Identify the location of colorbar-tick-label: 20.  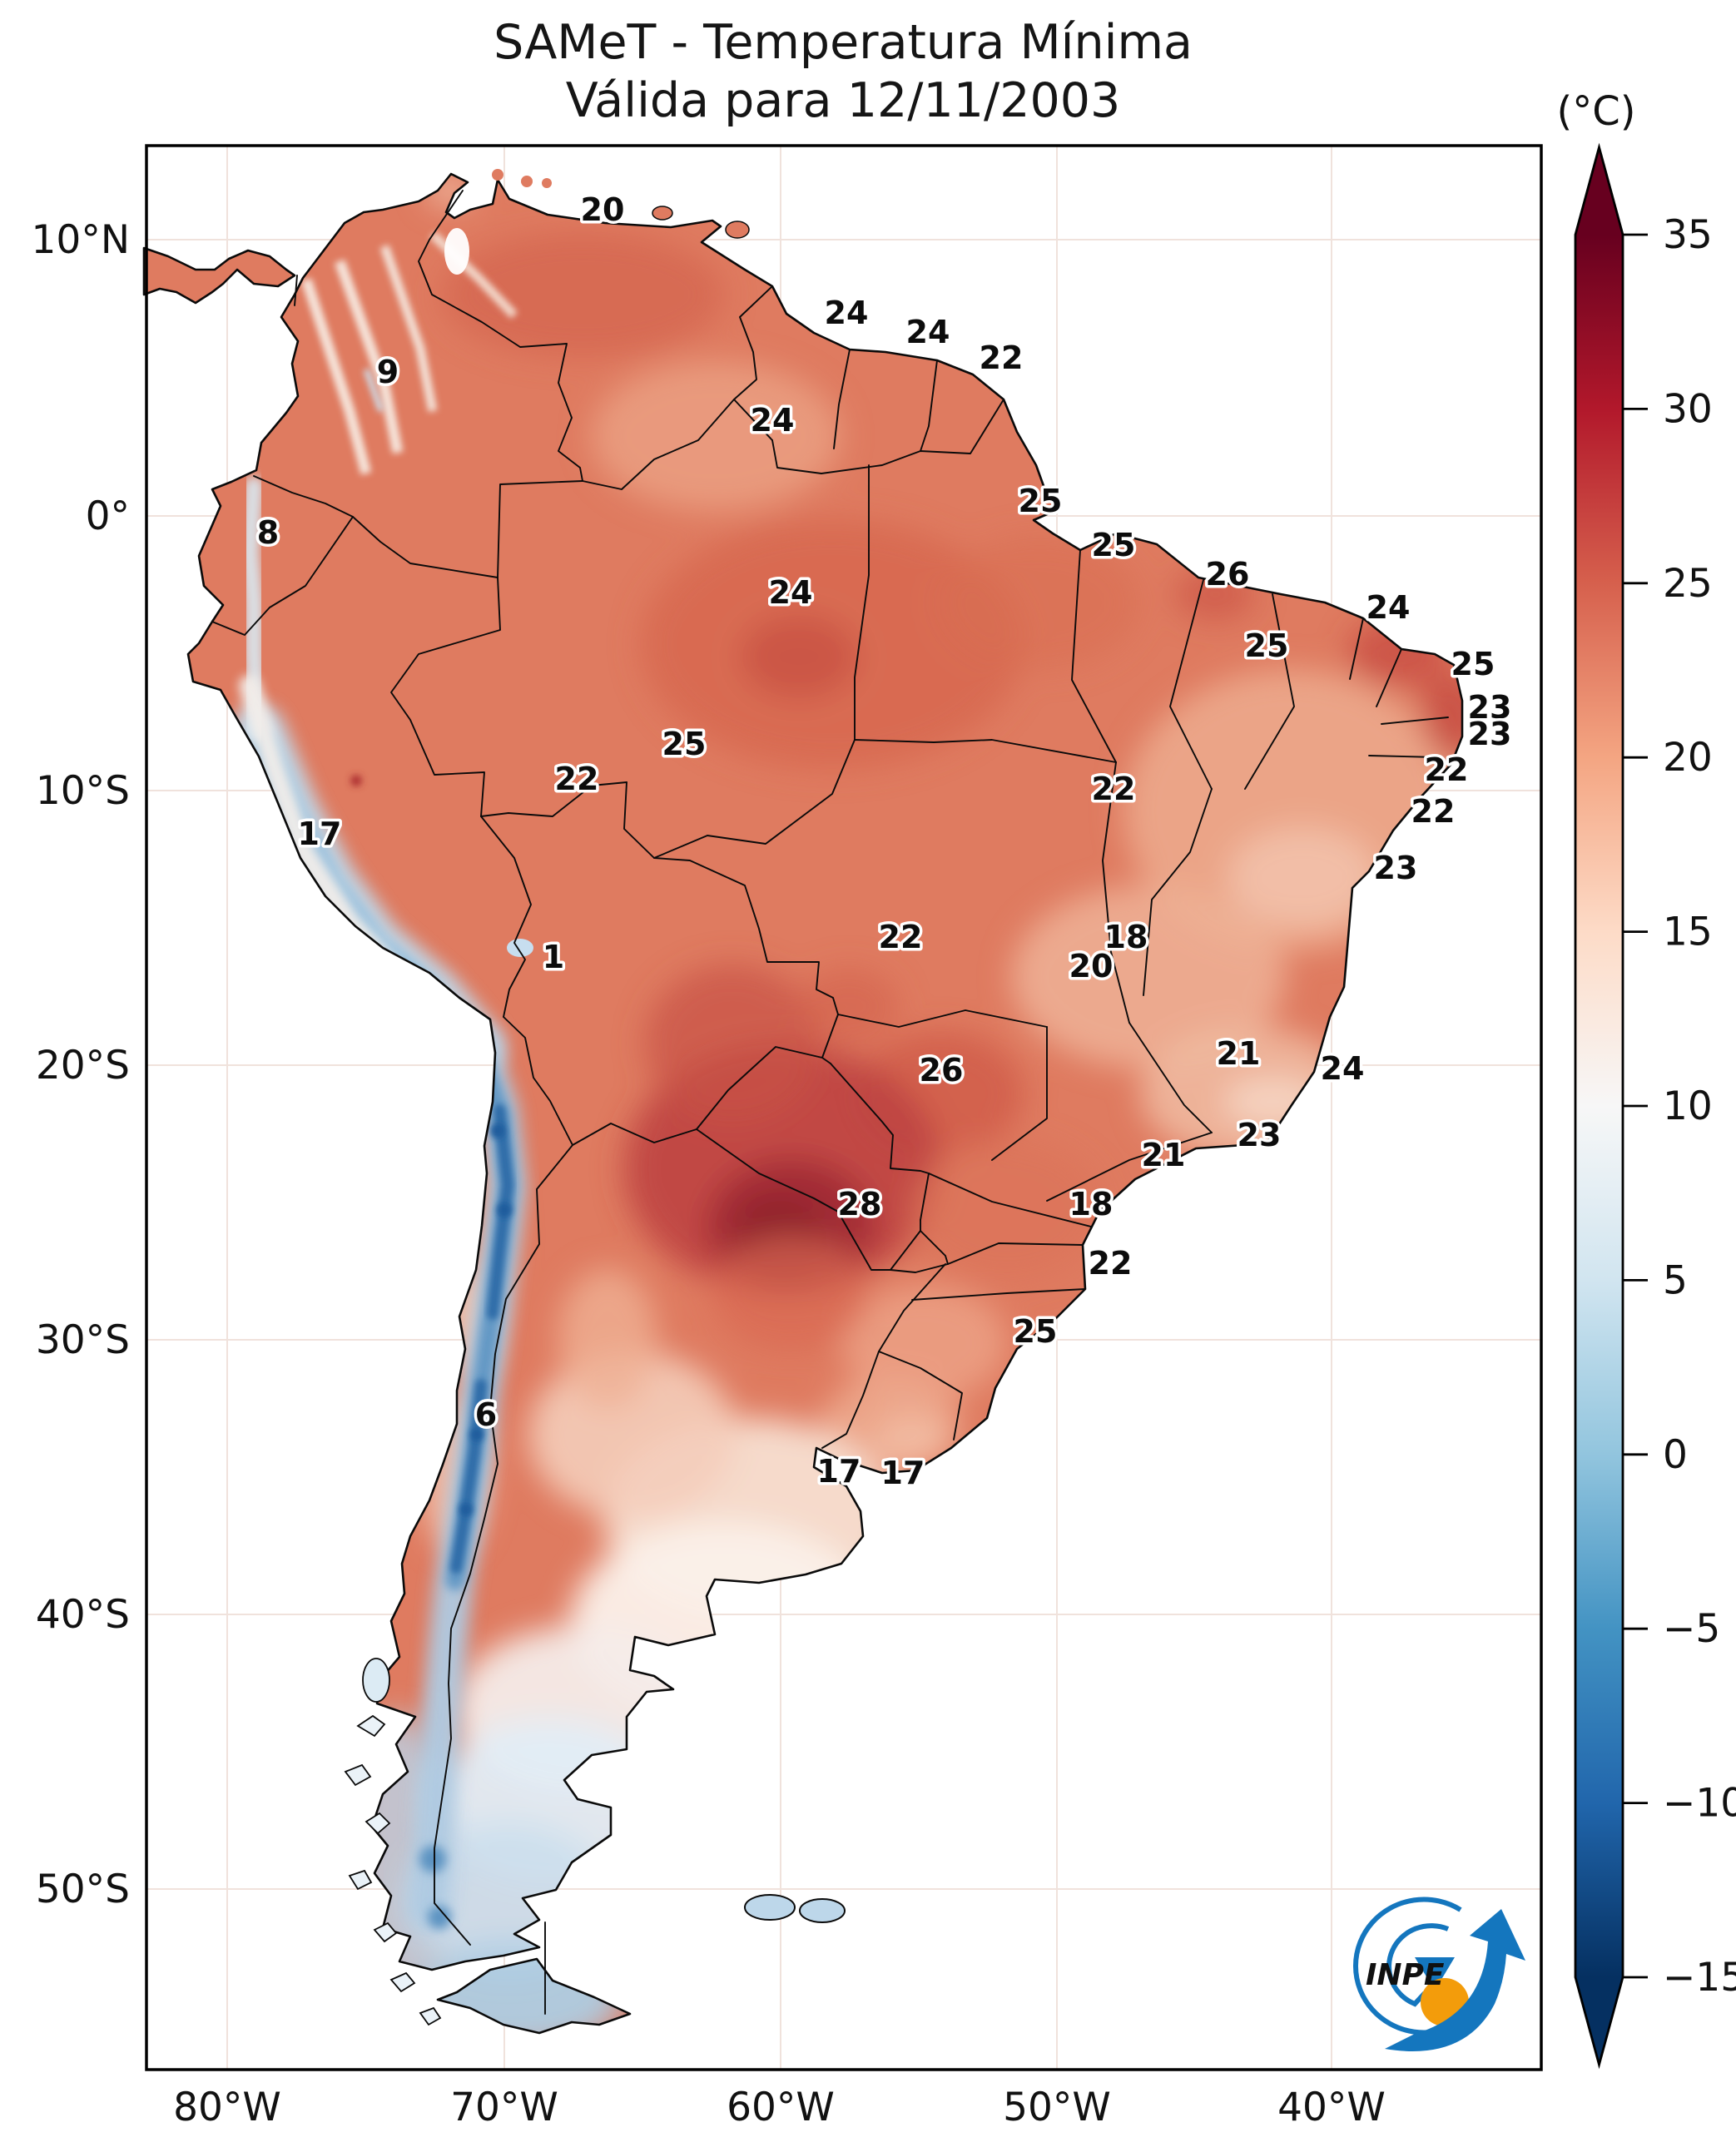
(1688, 758).